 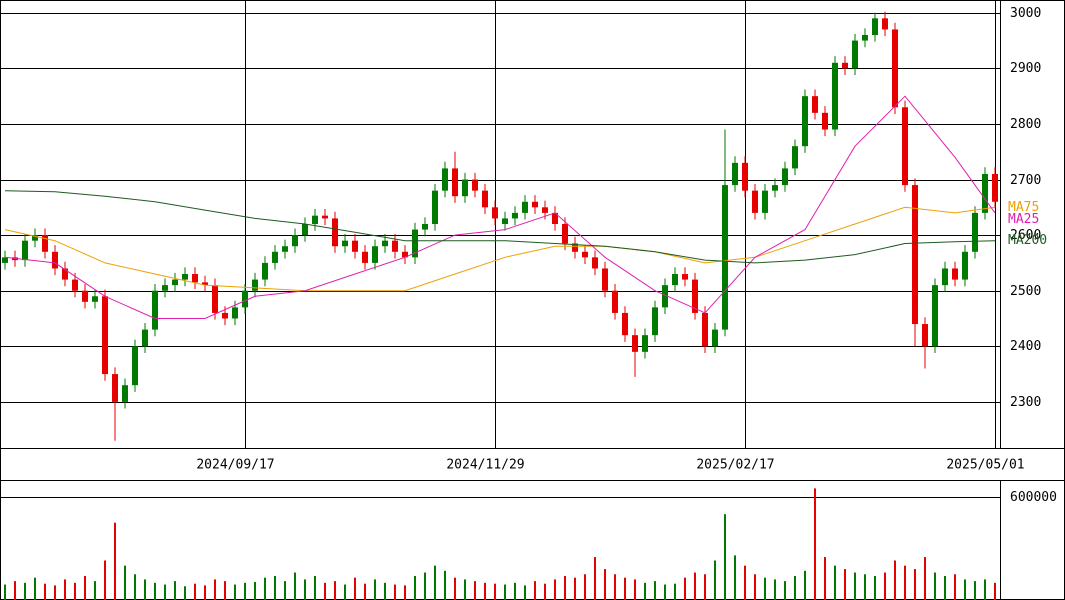 What do you see at coordinates (1025, 68) in the screenshot?
I see `y-tick-label: 2900` at bounding box center [1025, 68].